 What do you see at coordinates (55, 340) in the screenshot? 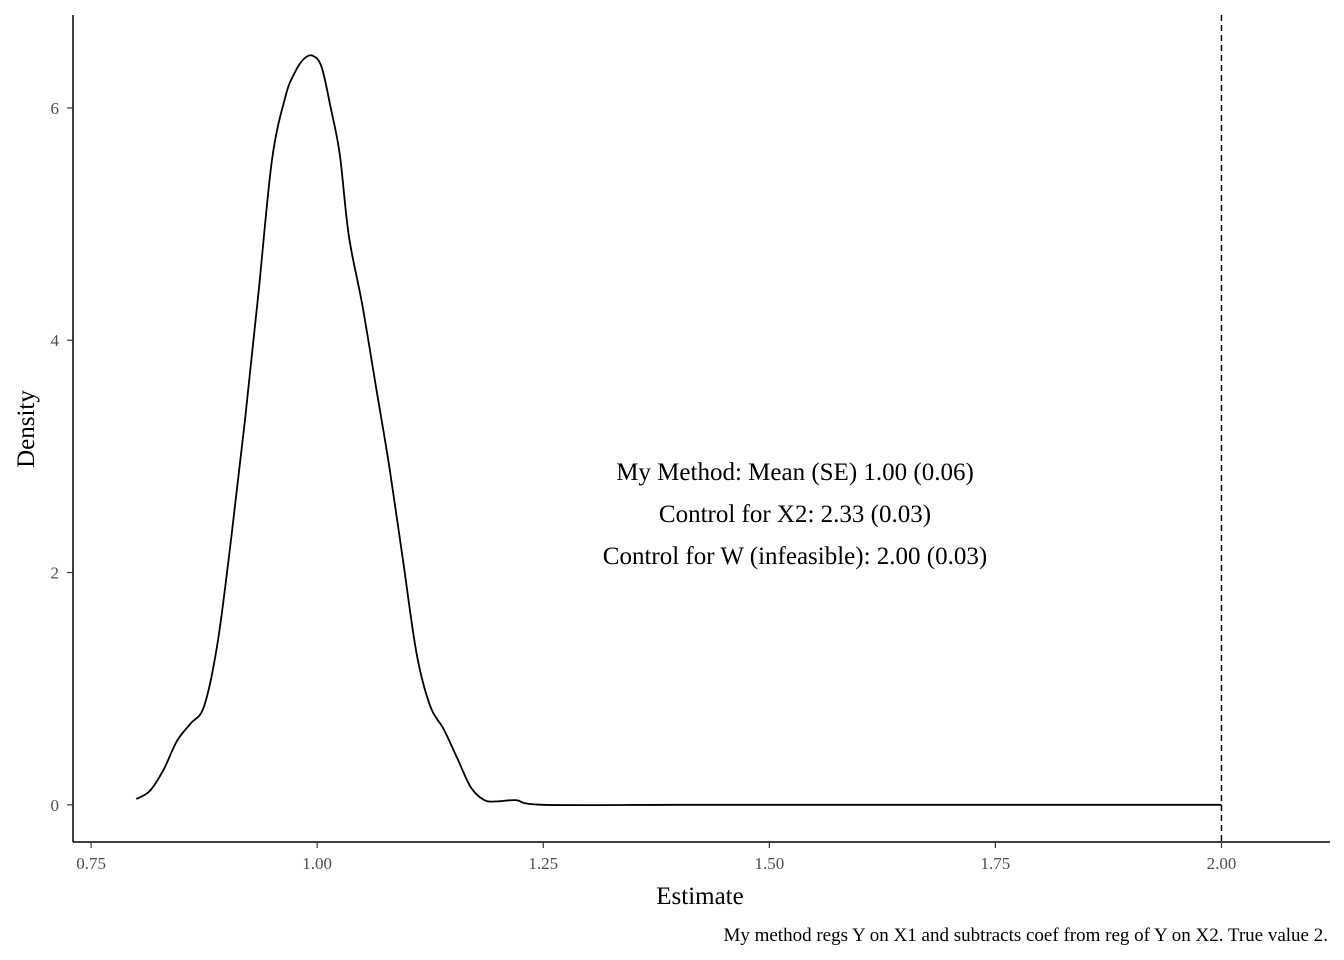
I see `y-tick-label: 4` at bounding box center [55, 340].